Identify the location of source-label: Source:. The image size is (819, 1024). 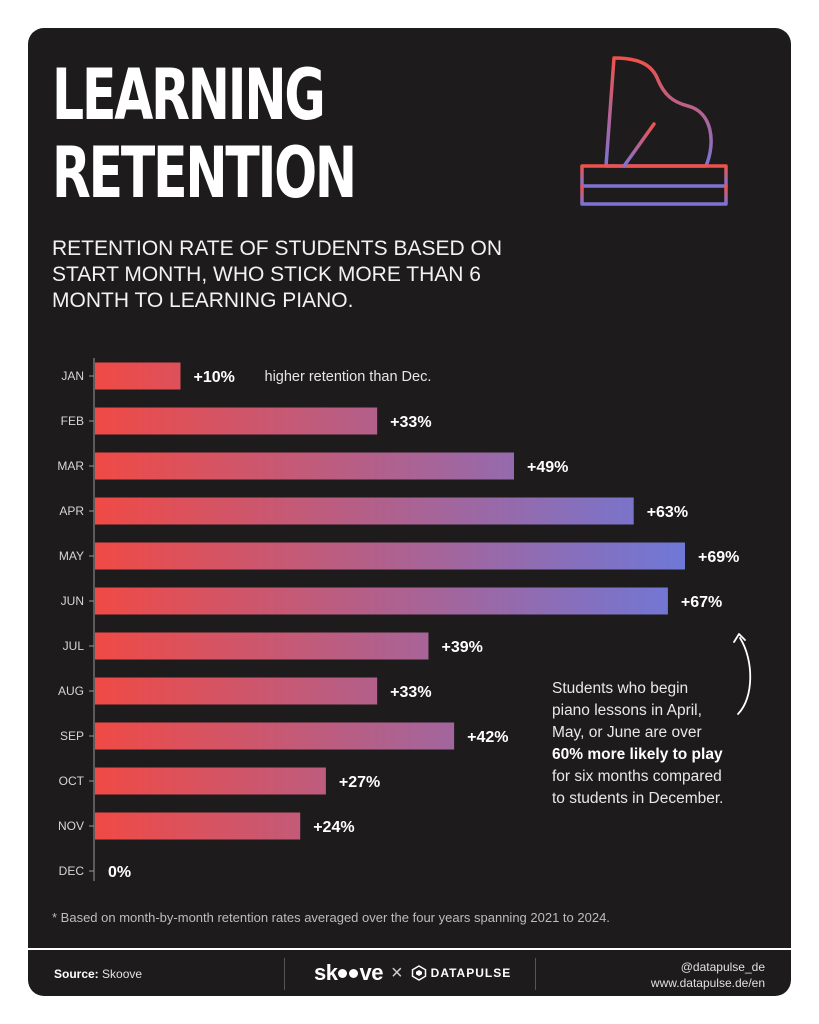
(76, 974).